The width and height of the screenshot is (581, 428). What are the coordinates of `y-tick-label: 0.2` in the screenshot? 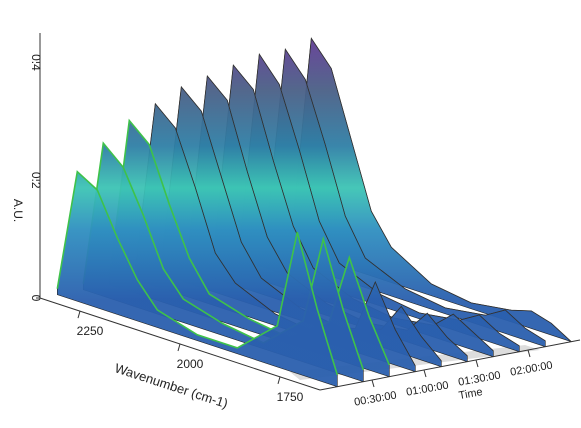 It's located at (36, 180).